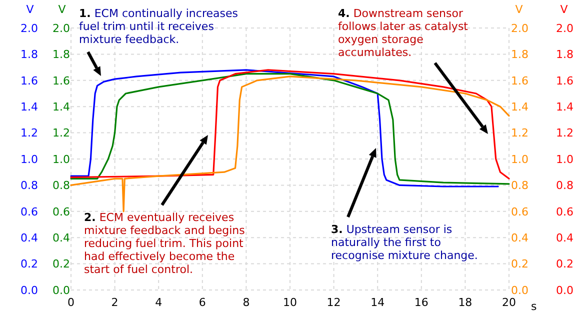 The height and width of the screenshot is (316, 581). Describe the element at coordinates (564, 9) in the screenshot. I see `text: V` at that location.